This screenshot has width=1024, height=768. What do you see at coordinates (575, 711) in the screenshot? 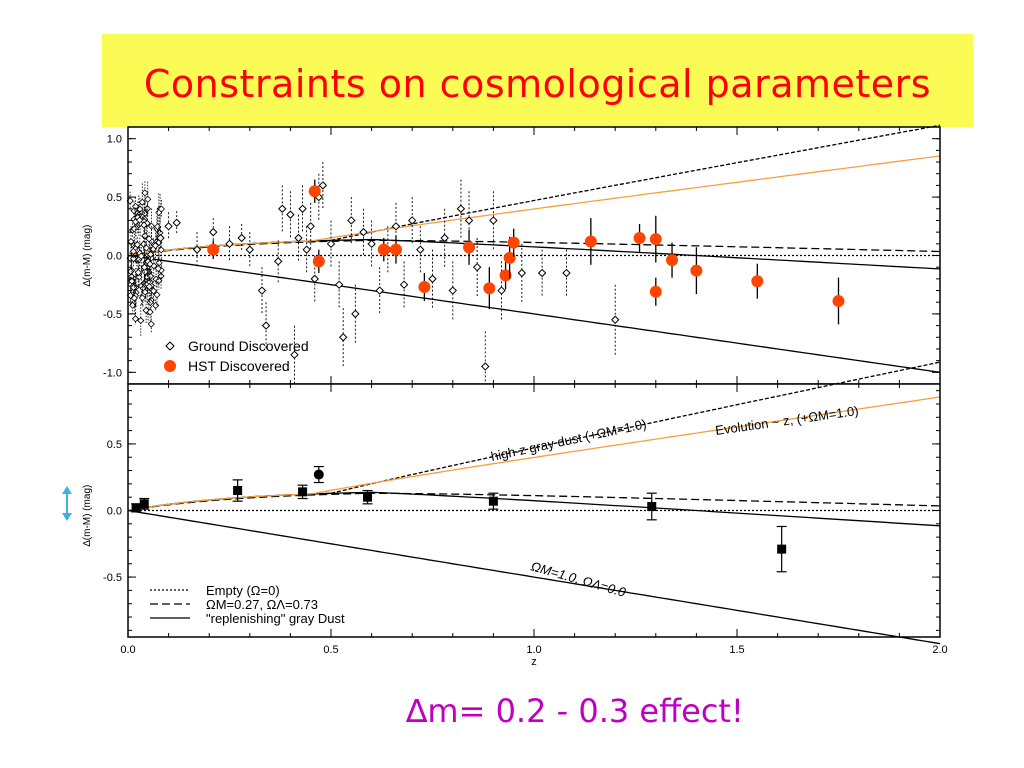
I see `effect-note: ∆m= 0.2 - 0.3 effect!` at bounding box center [575, 711].